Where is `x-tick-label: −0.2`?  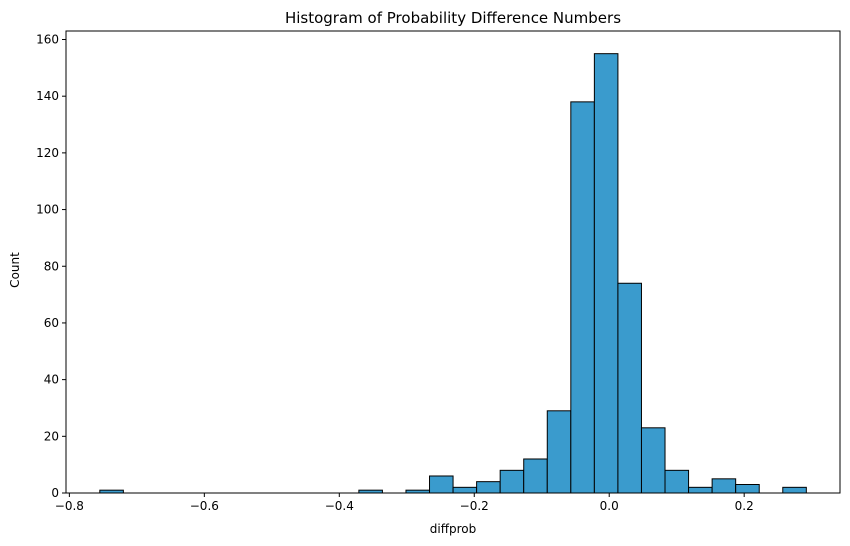
x-tick-label: −0.2 is located at coordinates (474, 506).